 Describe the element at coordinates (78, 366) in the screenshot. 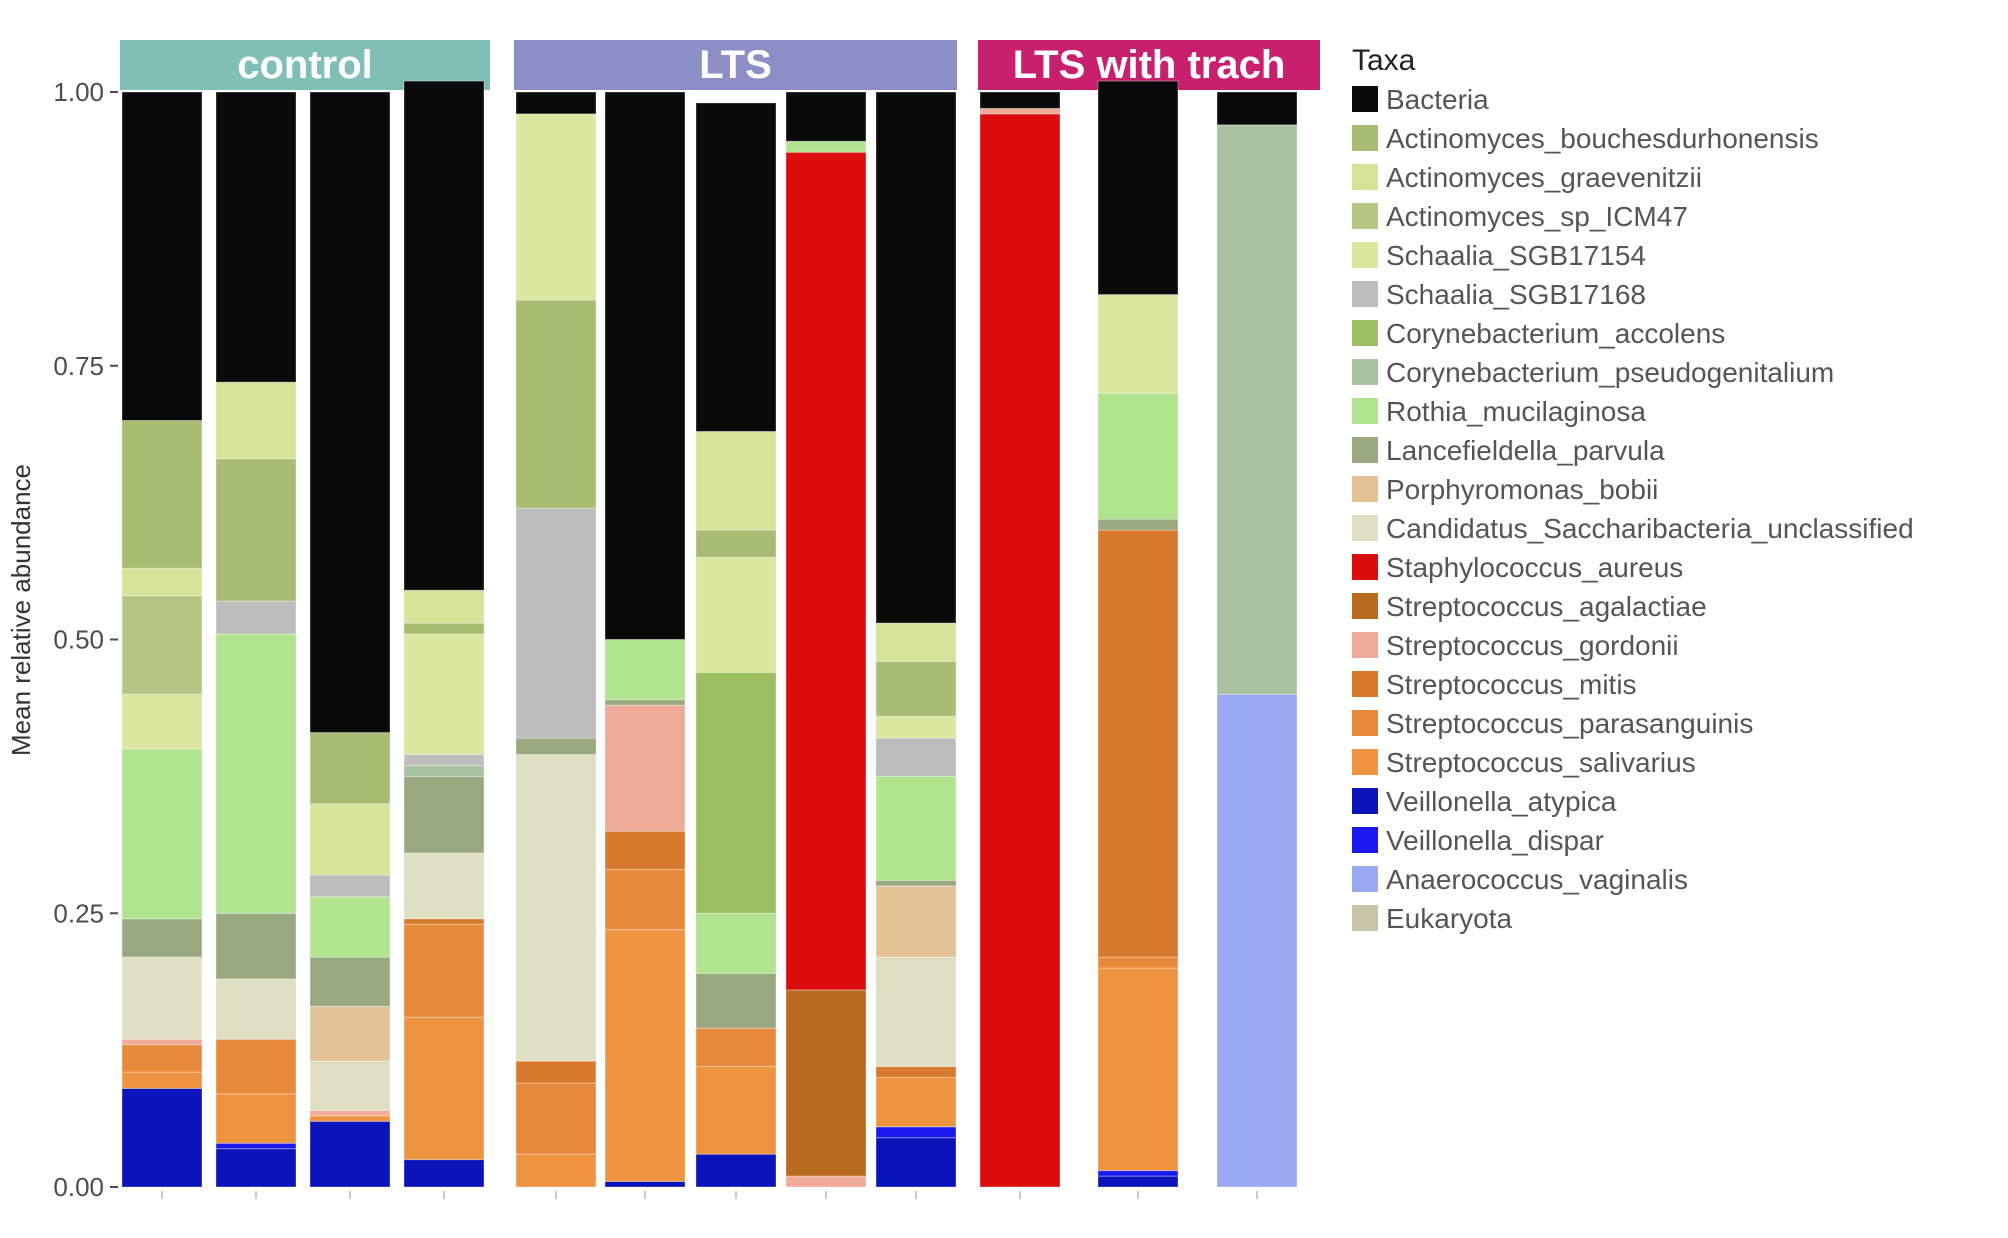

I see `y-tick-label: 0.75` at that location.